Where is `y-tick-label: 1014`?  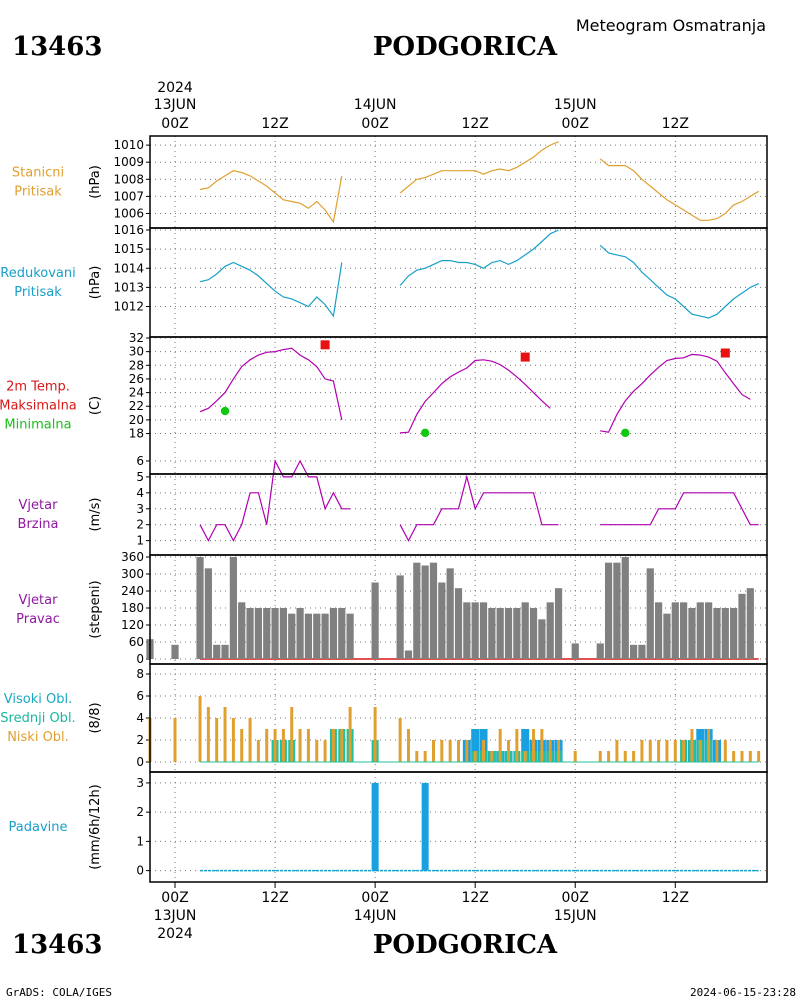
y-tick-label: 1014 is located at coordinates (128, 268).